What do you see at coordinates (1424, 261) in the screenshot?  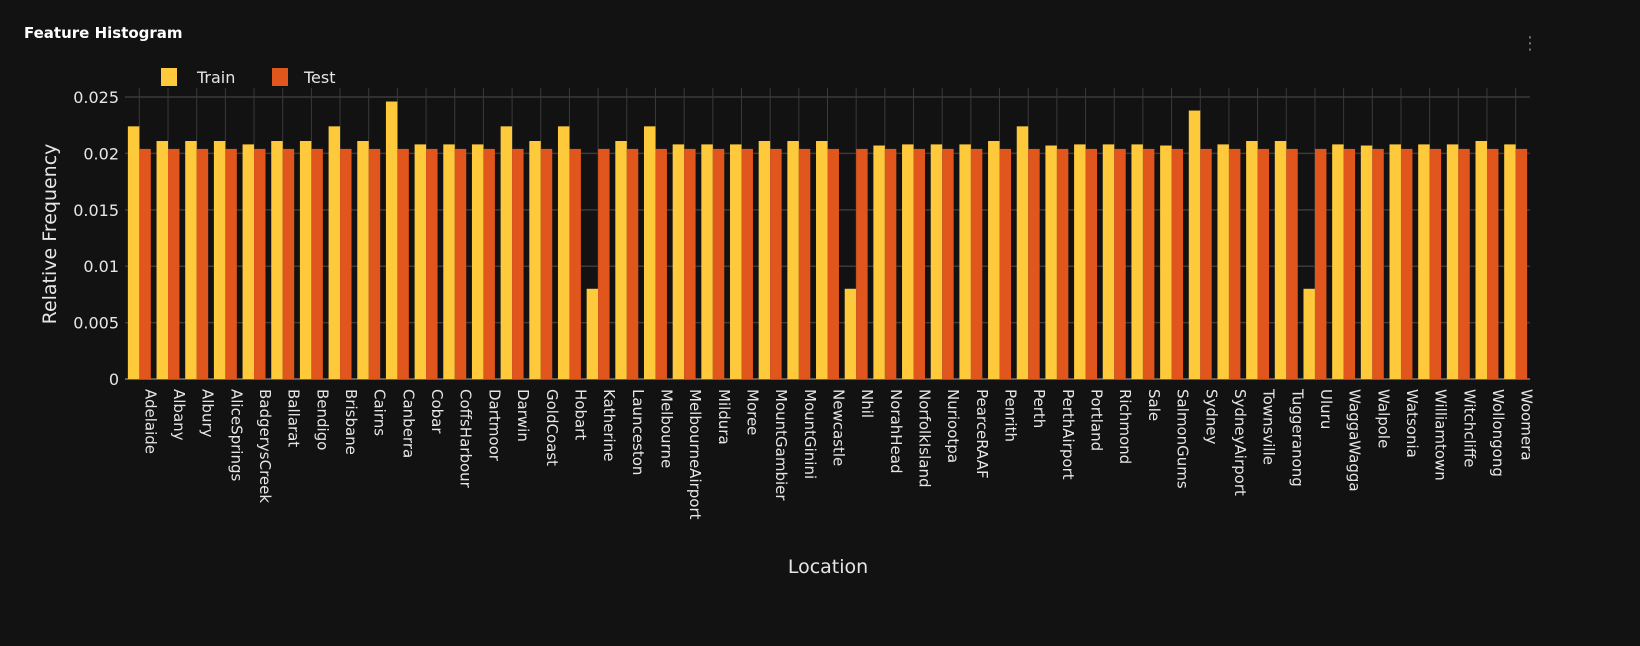 I see `bar-train-Williamtown` at bounding box center [1424, 261].